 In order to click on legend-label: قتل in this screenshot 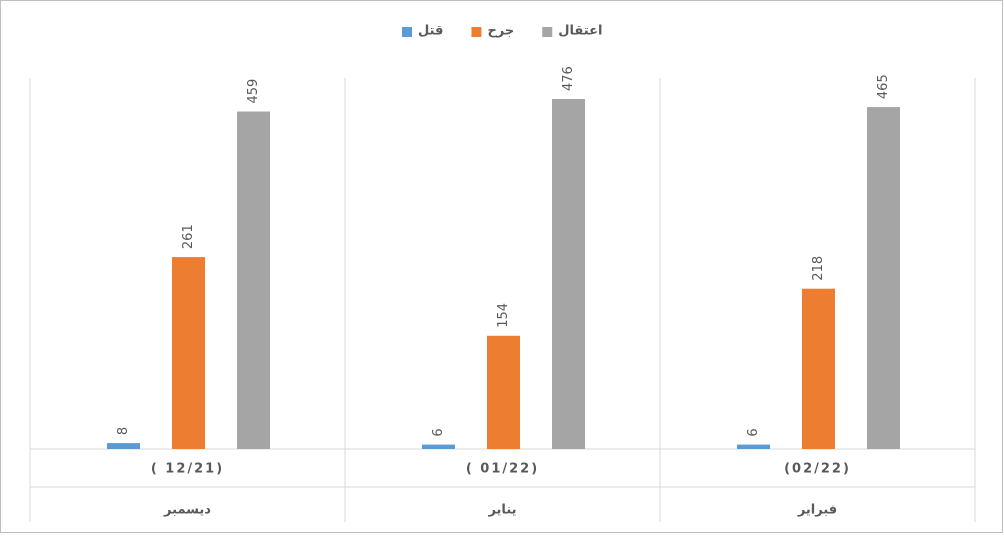, I will do `click(430, 31)`.